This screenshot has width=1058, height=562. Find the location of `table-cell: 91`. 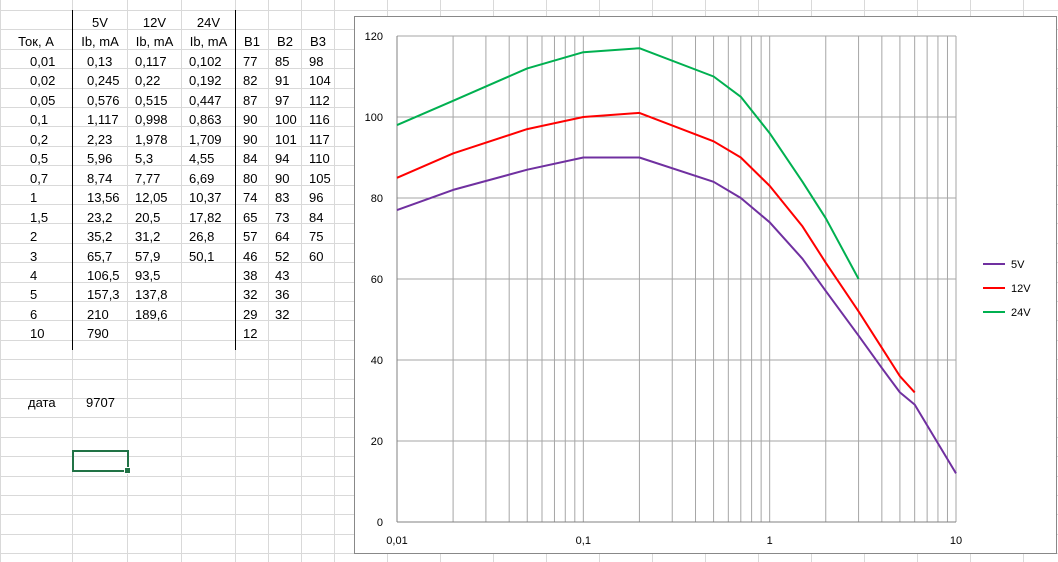

table-cell: 91 is located at coordinates (282, 80).